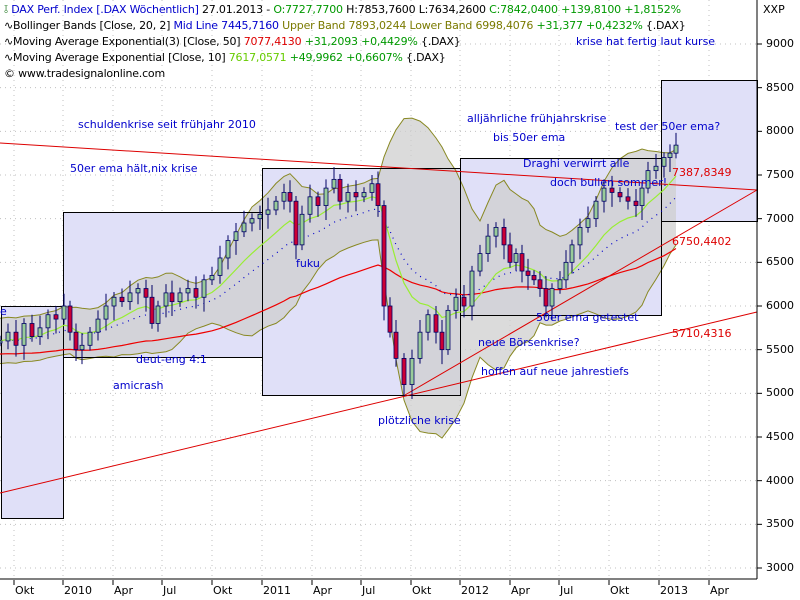 The image size is (800, 600). Describe the element at coordinates (236, 9) in the screenshot. I see `bar-date: 27.01.2013 -` at that location.